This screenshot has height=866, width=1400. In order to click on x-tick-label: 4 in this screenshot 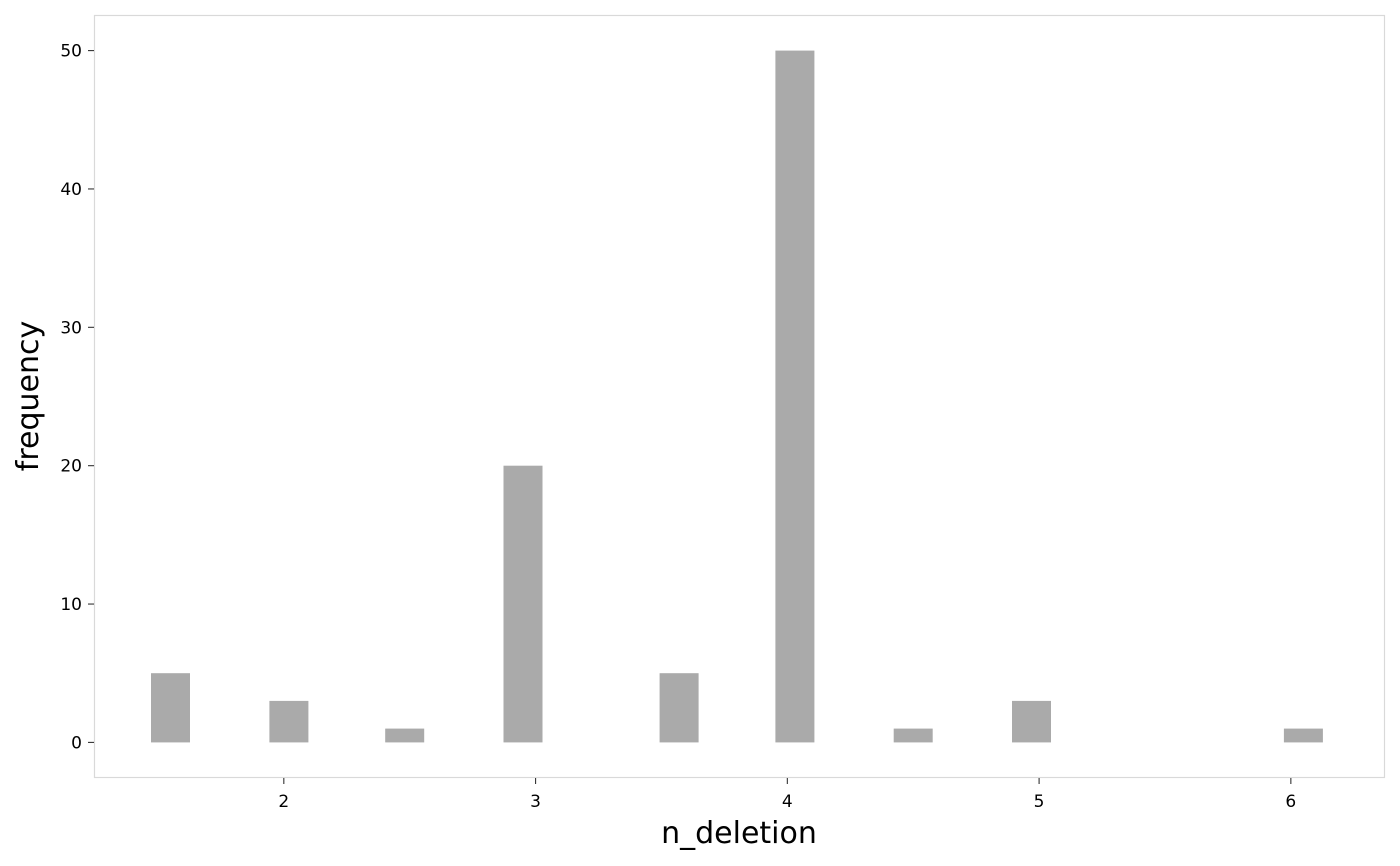, I will do `click(787, 802)`.